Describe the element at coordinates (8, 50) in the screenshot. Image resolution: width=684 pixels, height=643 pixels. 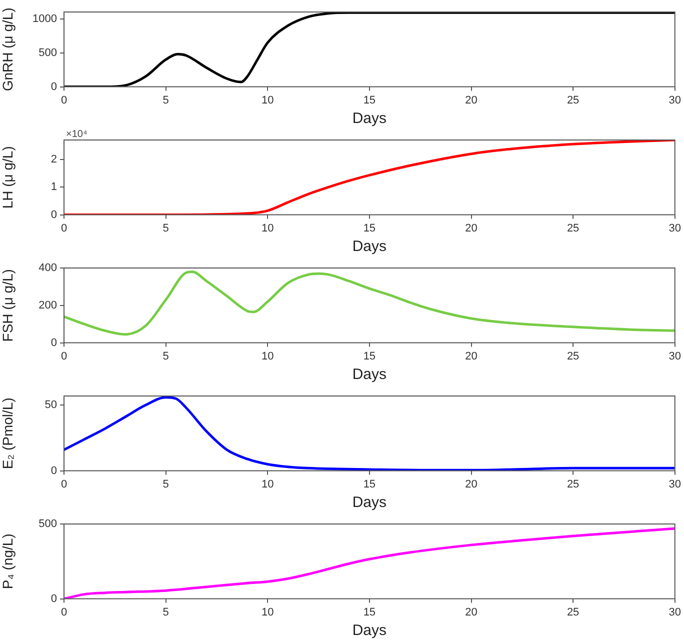
I see `y-axis-title: GnRH (μ g/L)` at that location.